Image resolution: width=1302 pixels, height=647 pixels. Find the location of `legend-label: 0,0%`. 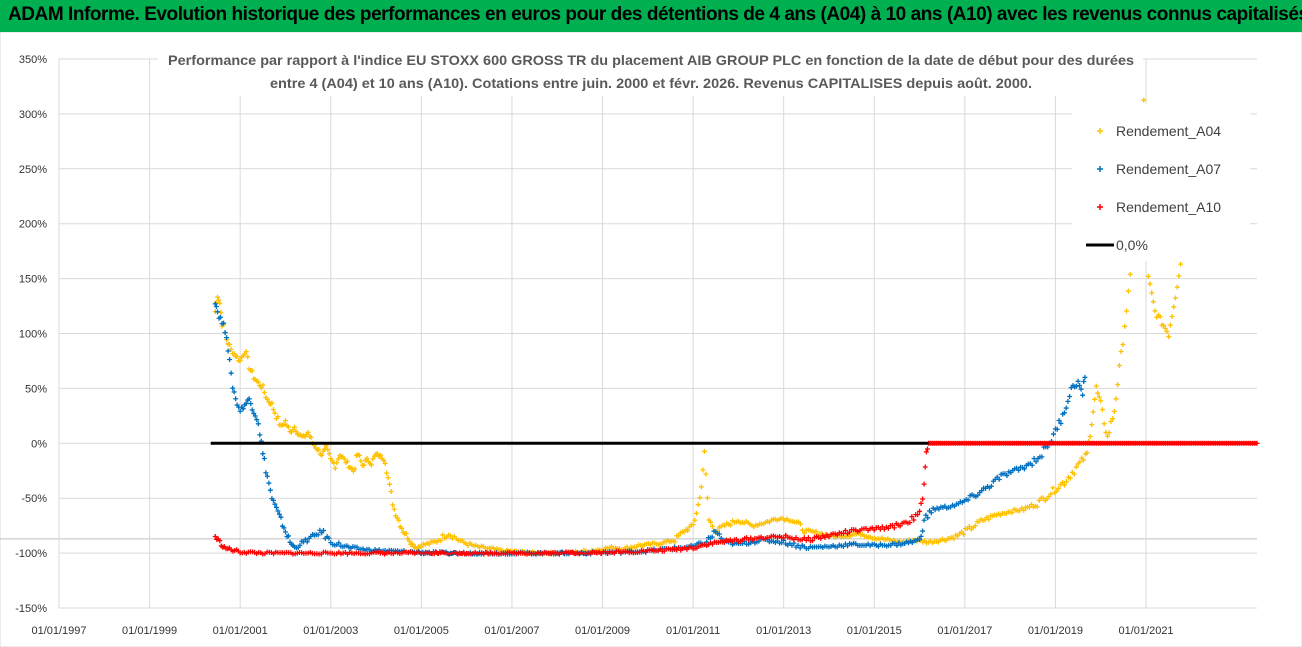

legend-label: 0,0% is located at coordinates (1132, 245).